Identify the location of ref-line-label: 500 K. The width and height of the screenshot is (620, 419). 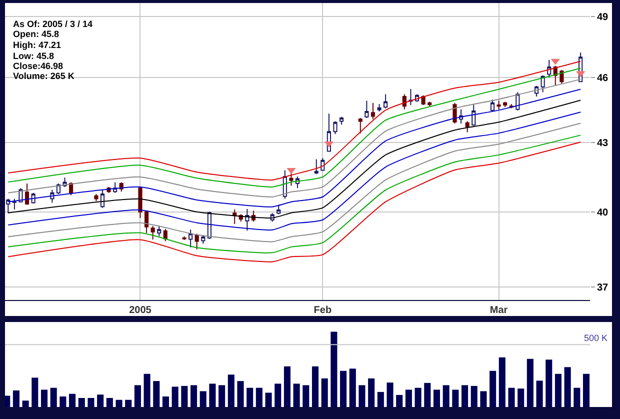
(596, 338).